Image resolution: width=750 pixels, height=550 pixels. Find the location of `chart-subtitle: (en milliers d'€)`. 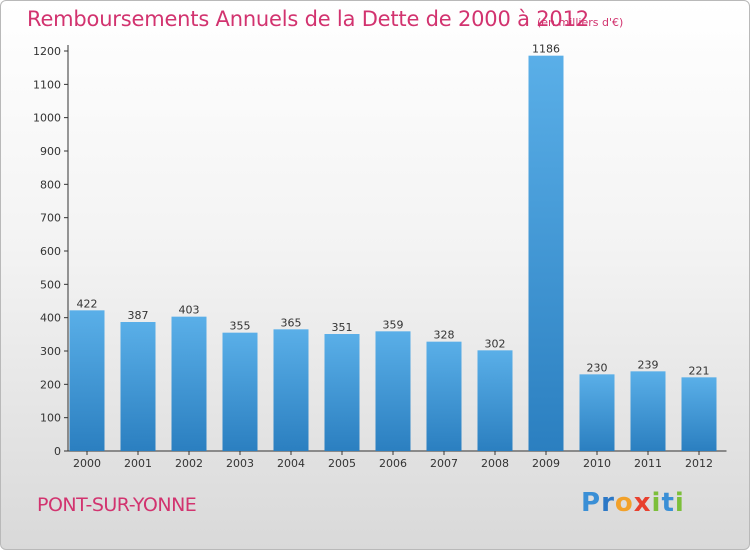

chart-subtitle: (en milliers d'€) is located at coordinates (580, 22).